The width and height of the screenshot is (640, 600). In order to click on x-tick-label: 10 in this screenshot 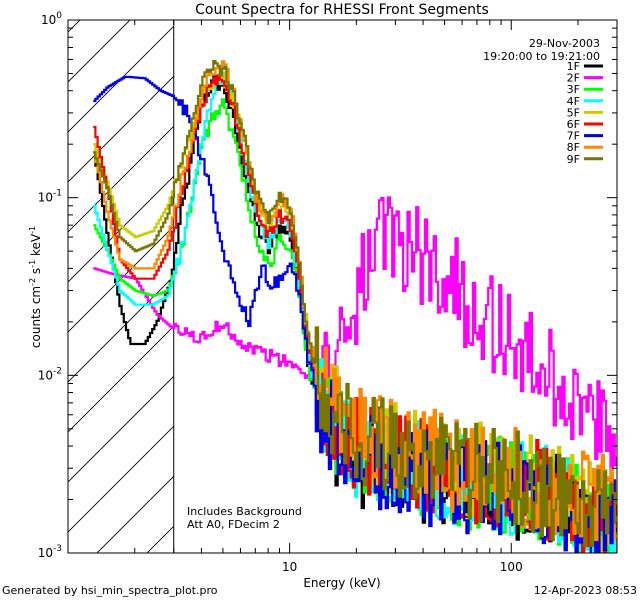, I will do `click(289, 567)`.